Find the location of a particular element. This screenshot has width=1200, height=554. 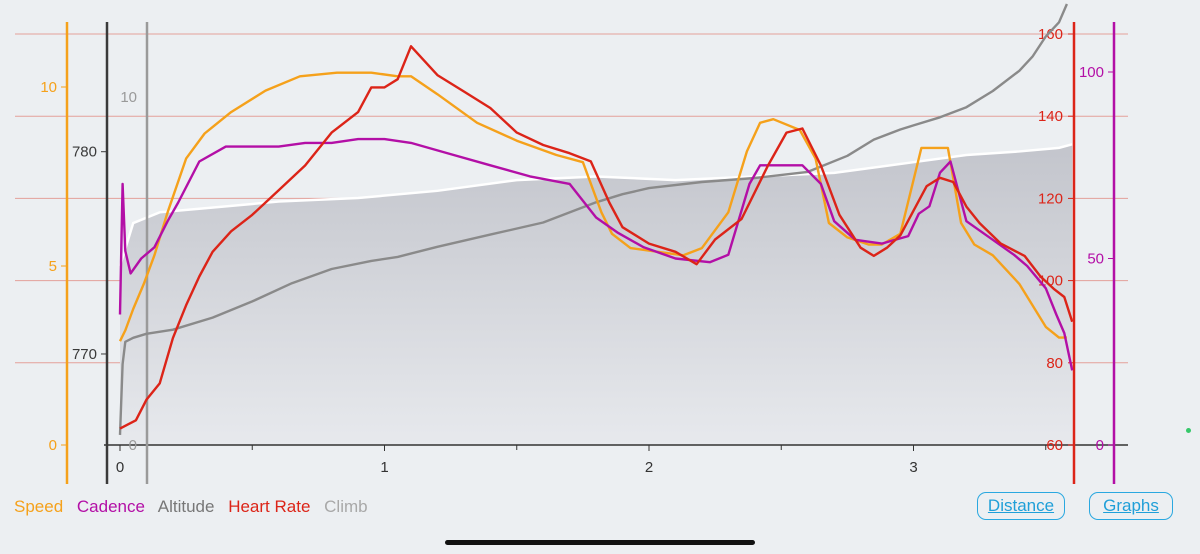

status-dot is located at coordinates (1188, 430).